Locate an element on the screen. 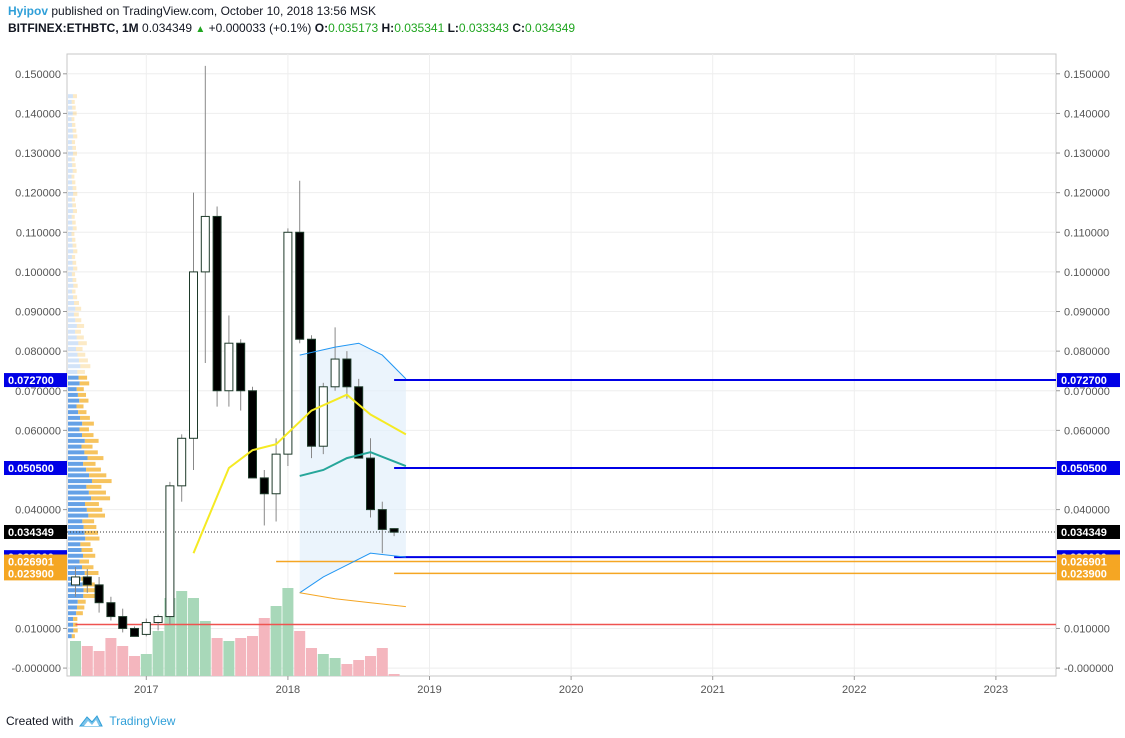 Image resolution: width=1125 pixels, height=738 pixels. price-tag-right-bg is located at coordinates (1088, 573).